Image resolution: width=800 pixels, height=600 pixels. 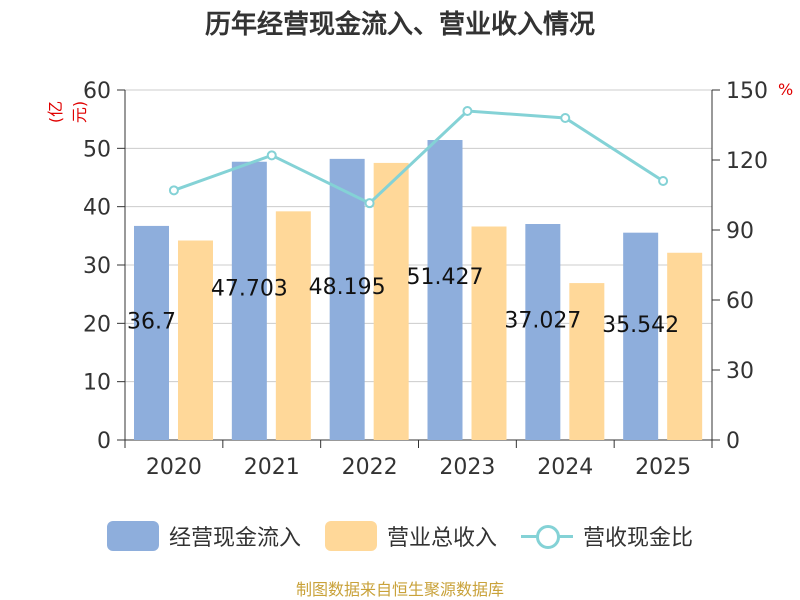 What do you see at coordinates (97, 324) in the screenshot?
I see `left-axis-tick-label: 20` at bounding box center [97, 324].